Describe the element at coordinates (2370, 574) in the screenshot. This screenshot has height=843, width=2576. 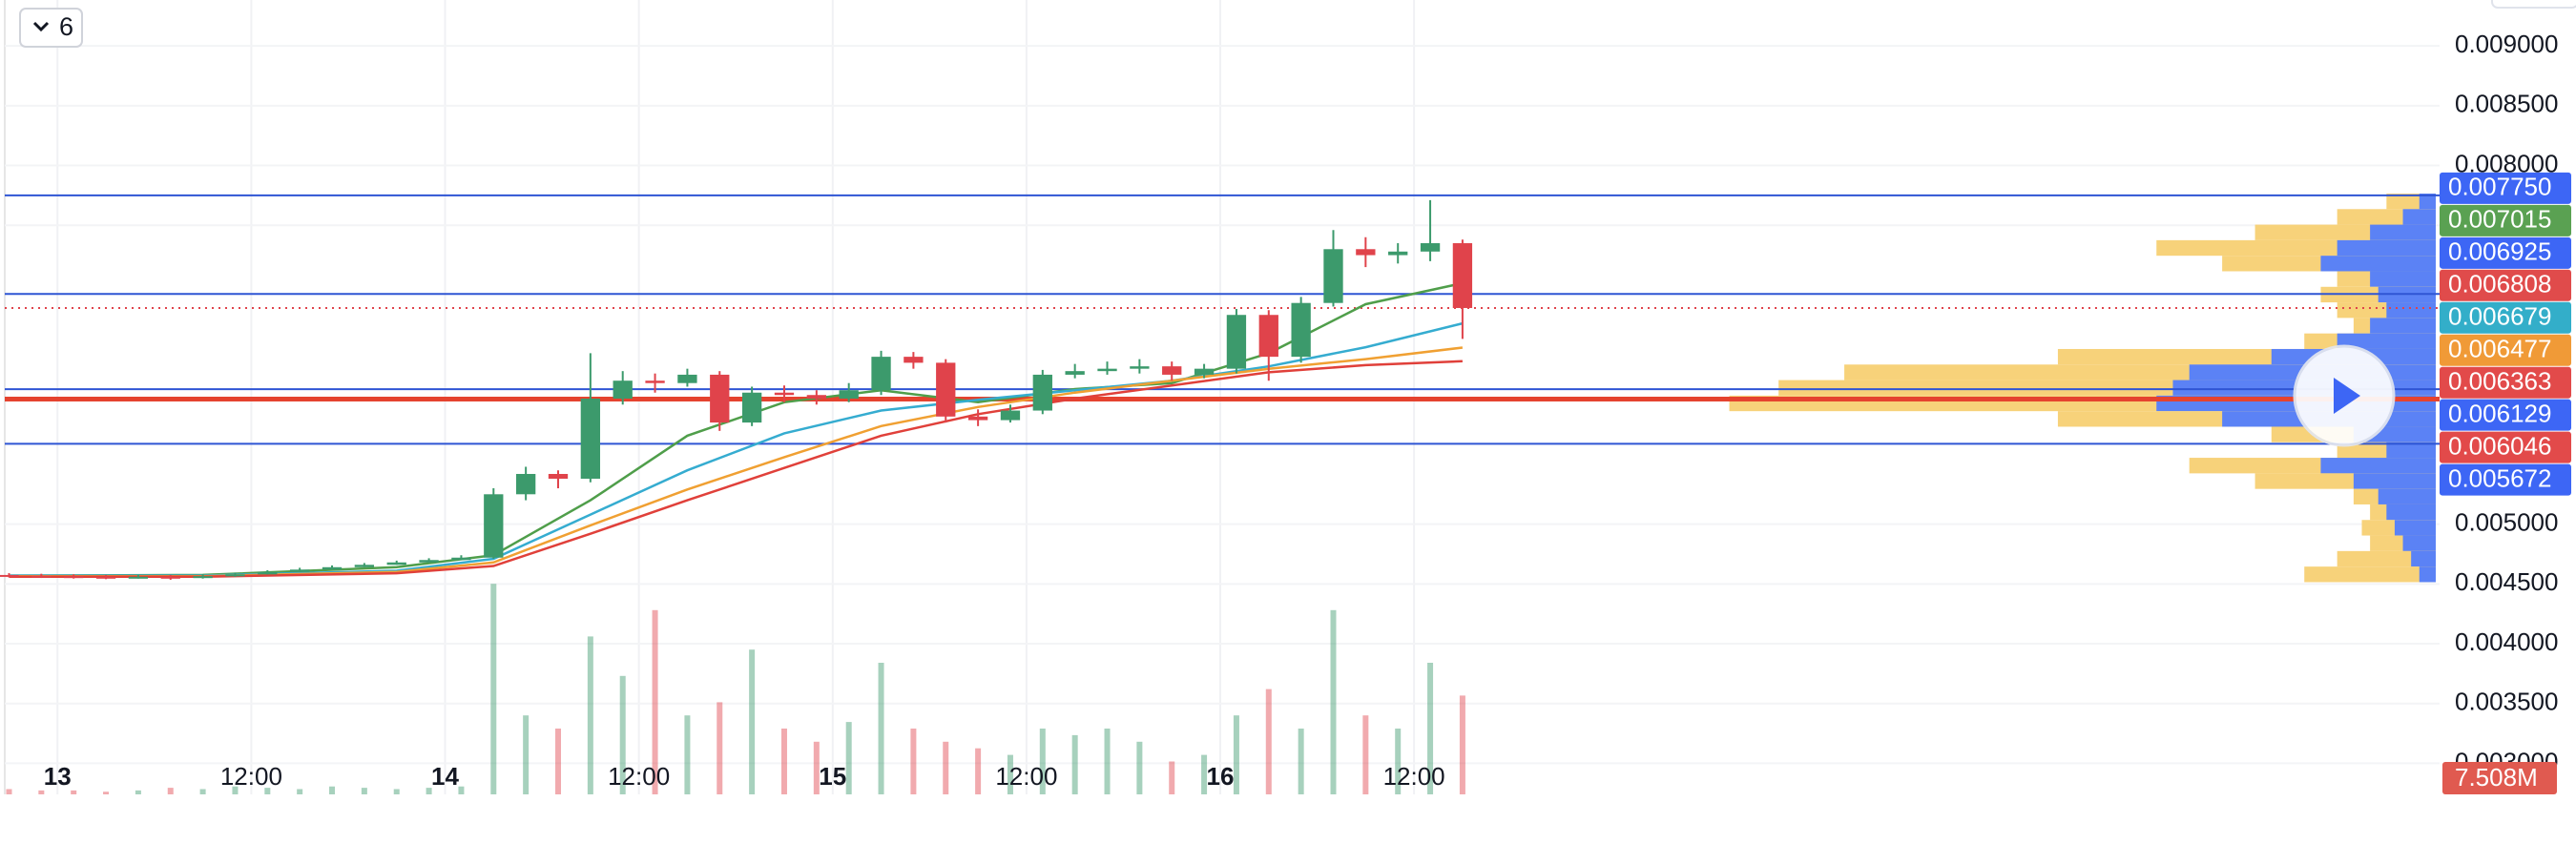
I see `profile-total-bar` at that location.